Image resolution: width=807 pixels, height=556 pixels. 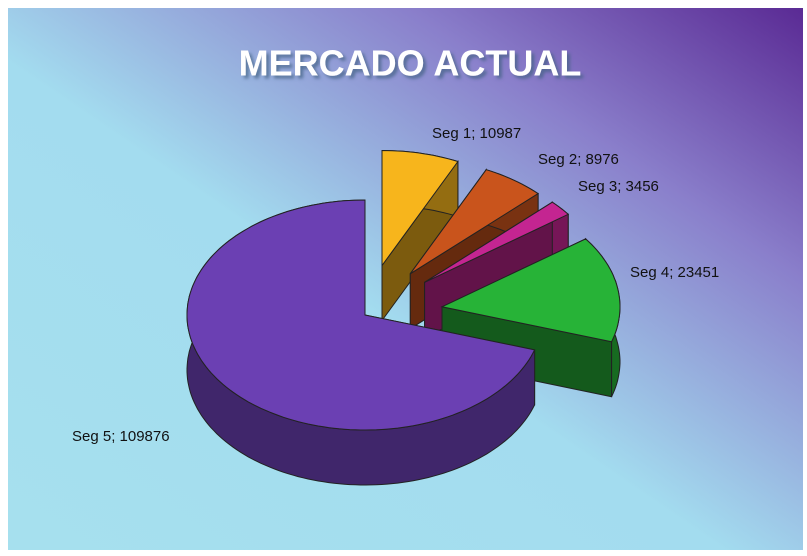 I want to click on data-label: Seg 4; 23451, so click(x=674, y=272).